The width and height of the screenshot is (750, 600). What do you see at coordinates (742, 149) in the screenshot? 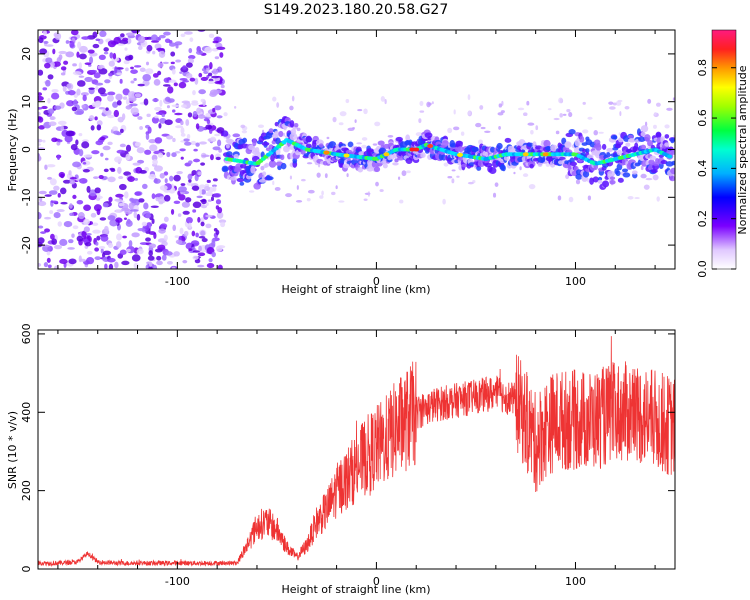
I see `colorbar-label: Normalized spectral amplitude` at bounding box center [742, 149].